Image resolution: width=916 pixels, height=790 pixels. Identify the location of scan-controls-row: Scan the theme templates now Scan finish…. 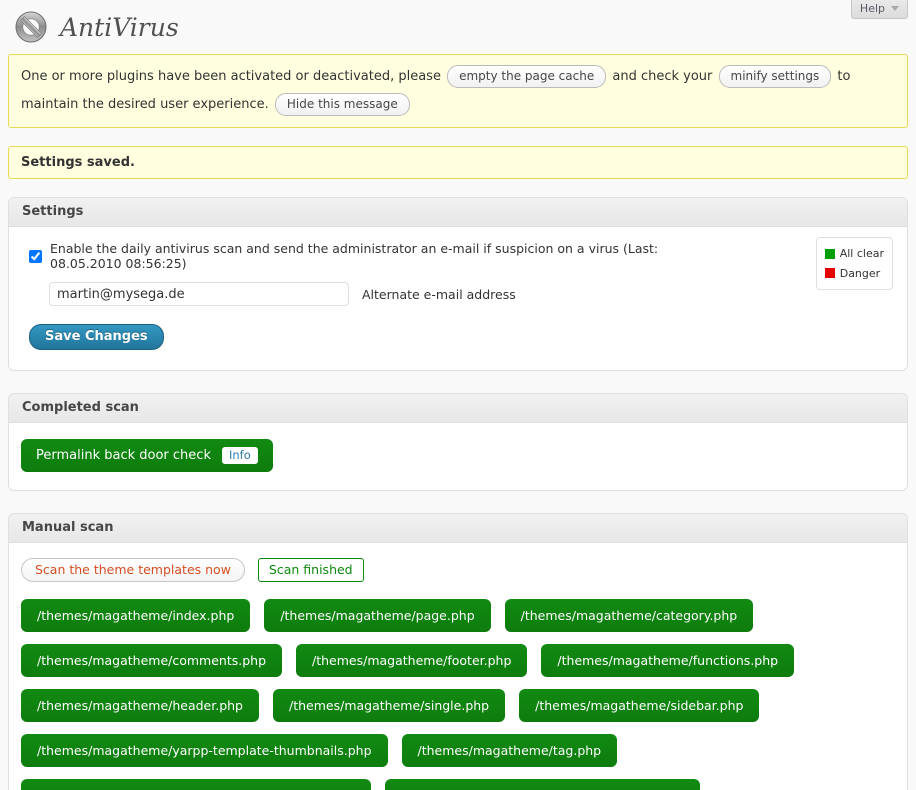
(458, 570).